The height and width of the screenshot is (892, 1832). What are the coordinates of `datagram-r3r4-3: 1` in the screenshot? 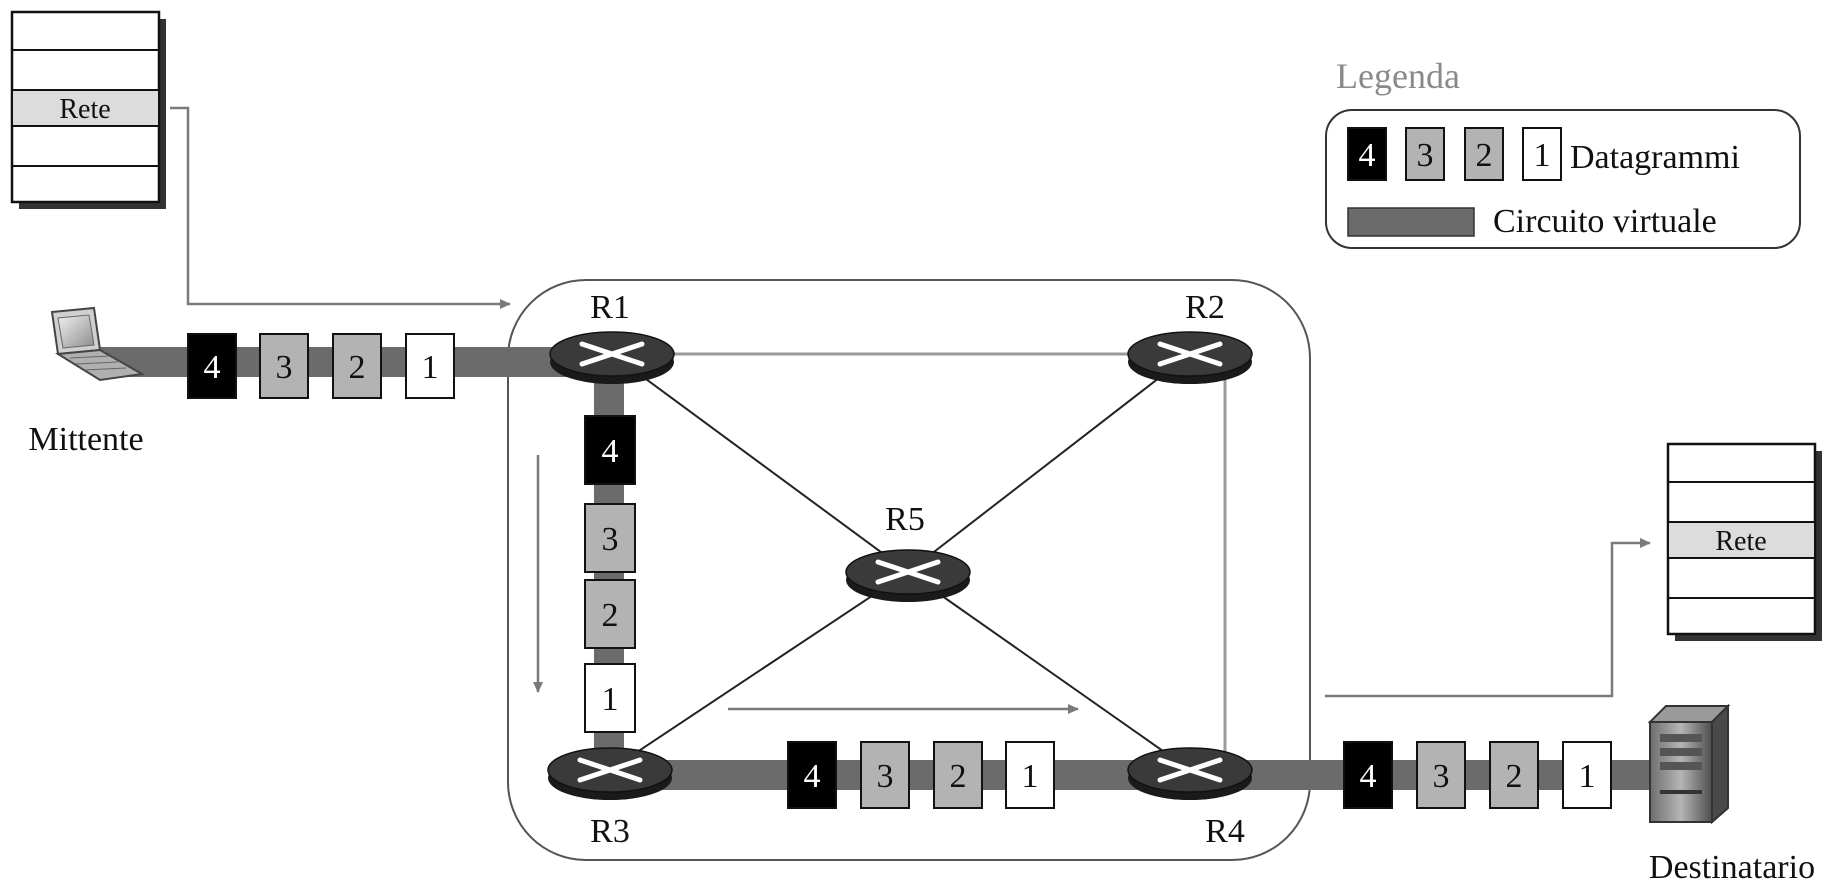 It's located at (1030, 775).